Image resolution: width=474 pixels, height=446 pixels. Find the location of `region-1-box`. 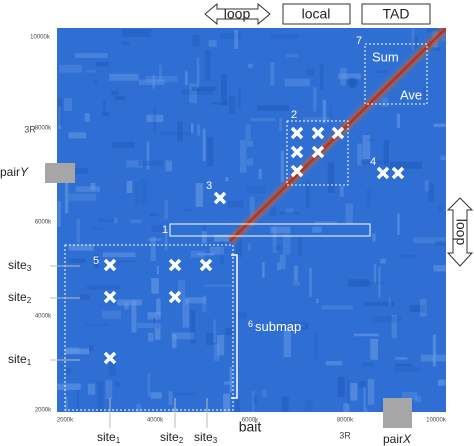

region-1-box is located at coordinates (270, 230).